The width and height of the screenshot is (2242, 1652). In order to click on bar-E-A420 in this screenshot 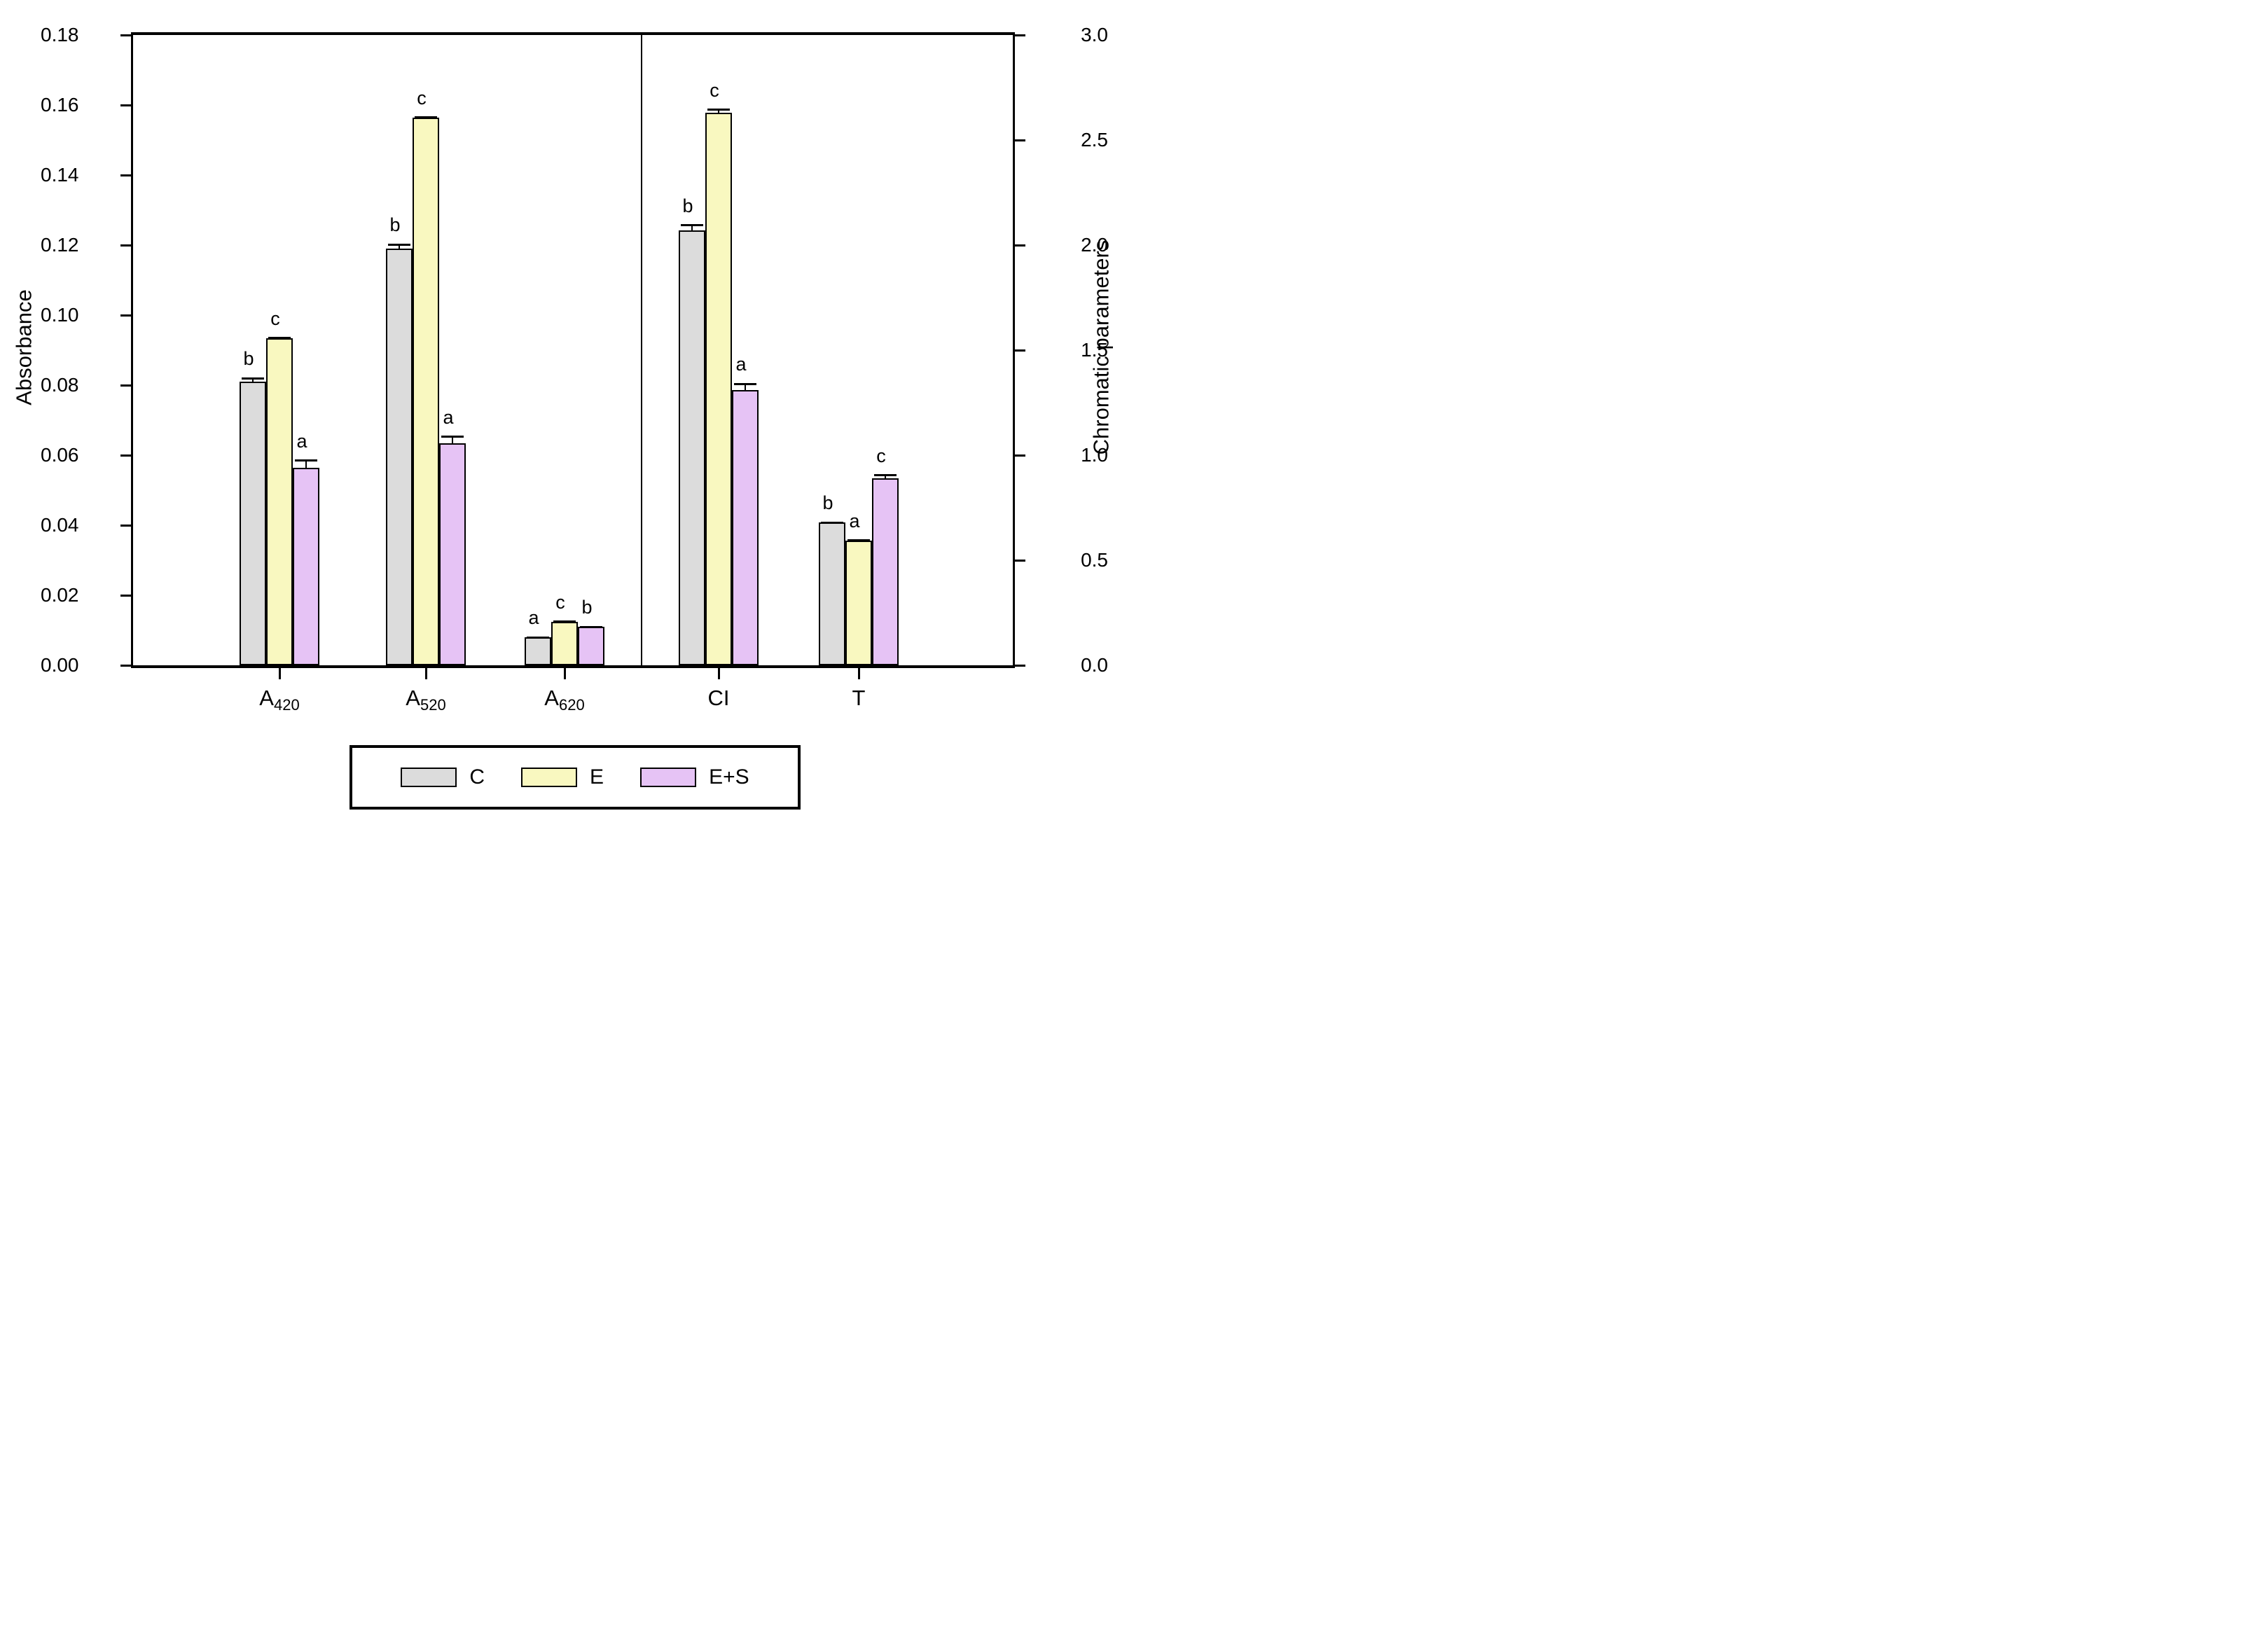, I will do `click(280, 501)`.